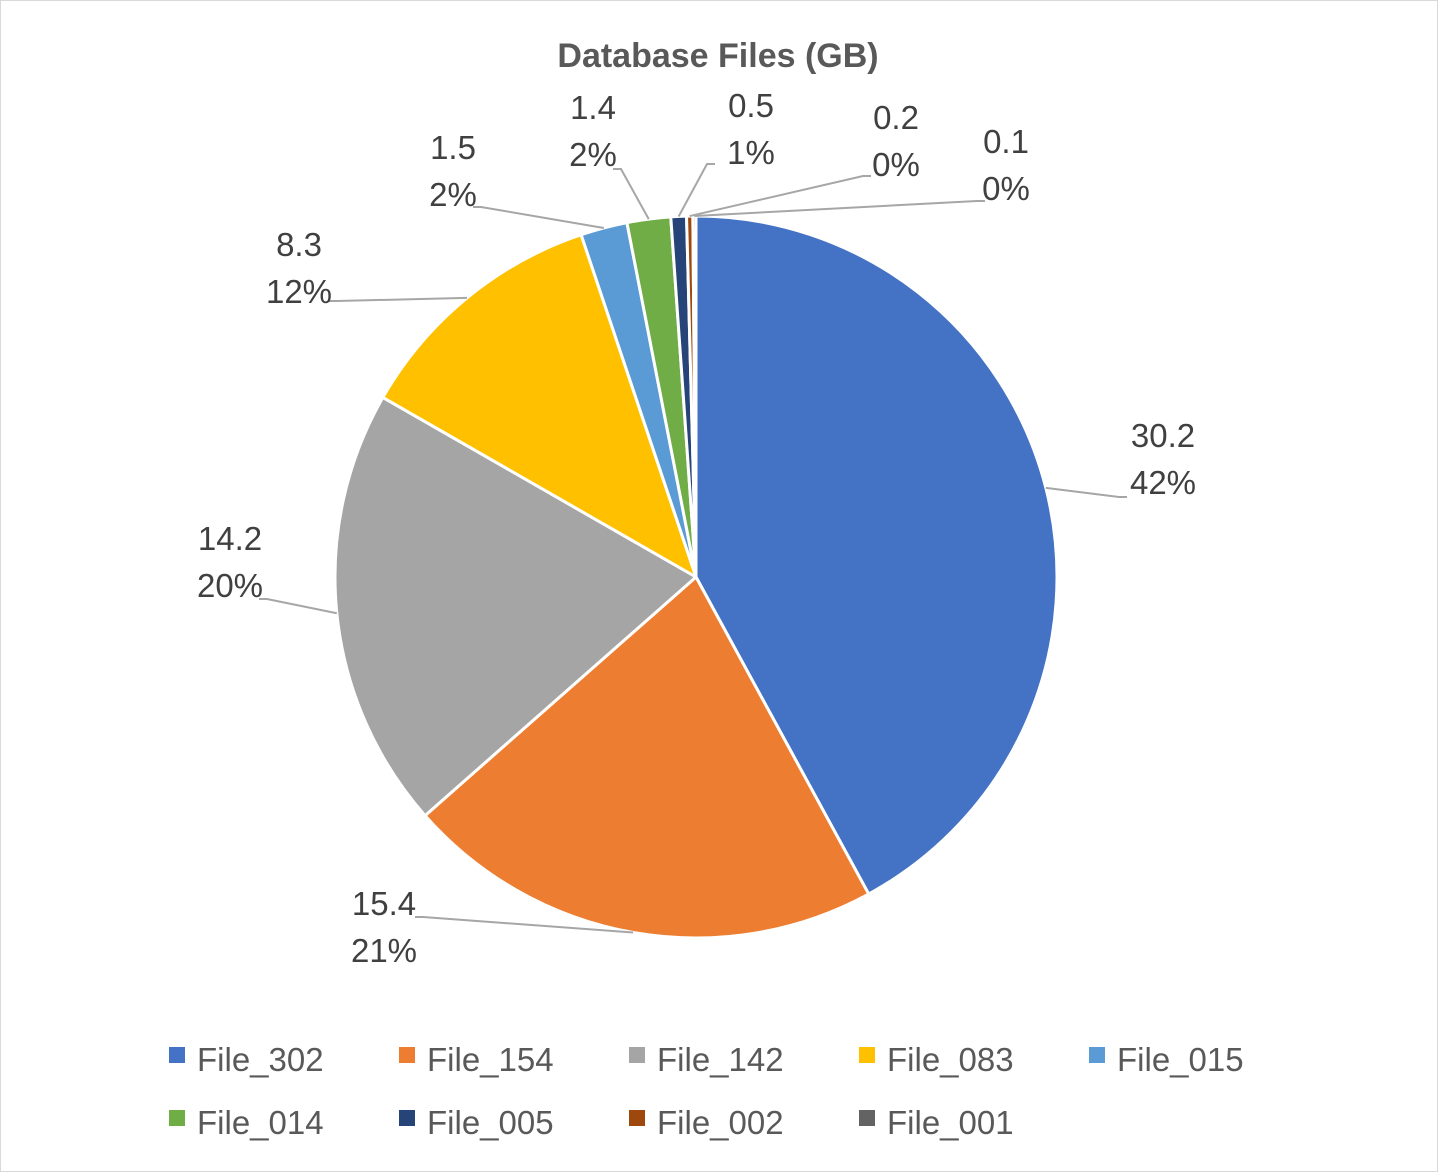 The width and height of the screenshot is (1438, 1176). I want to click on value-label-file-142: 14.2, so click(230, 538).